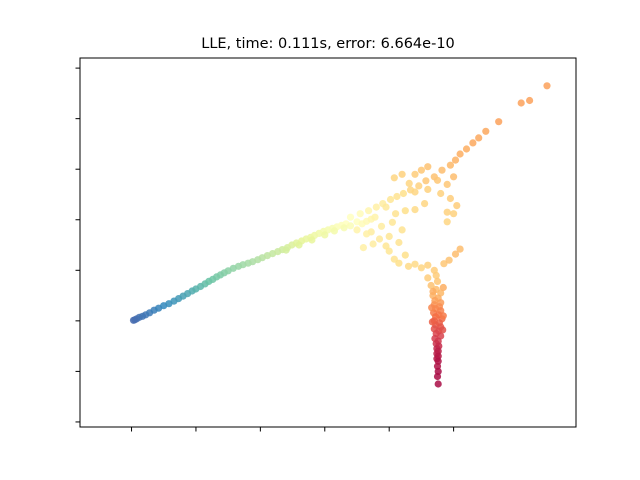  Describe the element at coordinates (328, 44) in the screenshot. I see `chart-title: LLE, time: 0.111s, error: 6.664e-10` at that location.